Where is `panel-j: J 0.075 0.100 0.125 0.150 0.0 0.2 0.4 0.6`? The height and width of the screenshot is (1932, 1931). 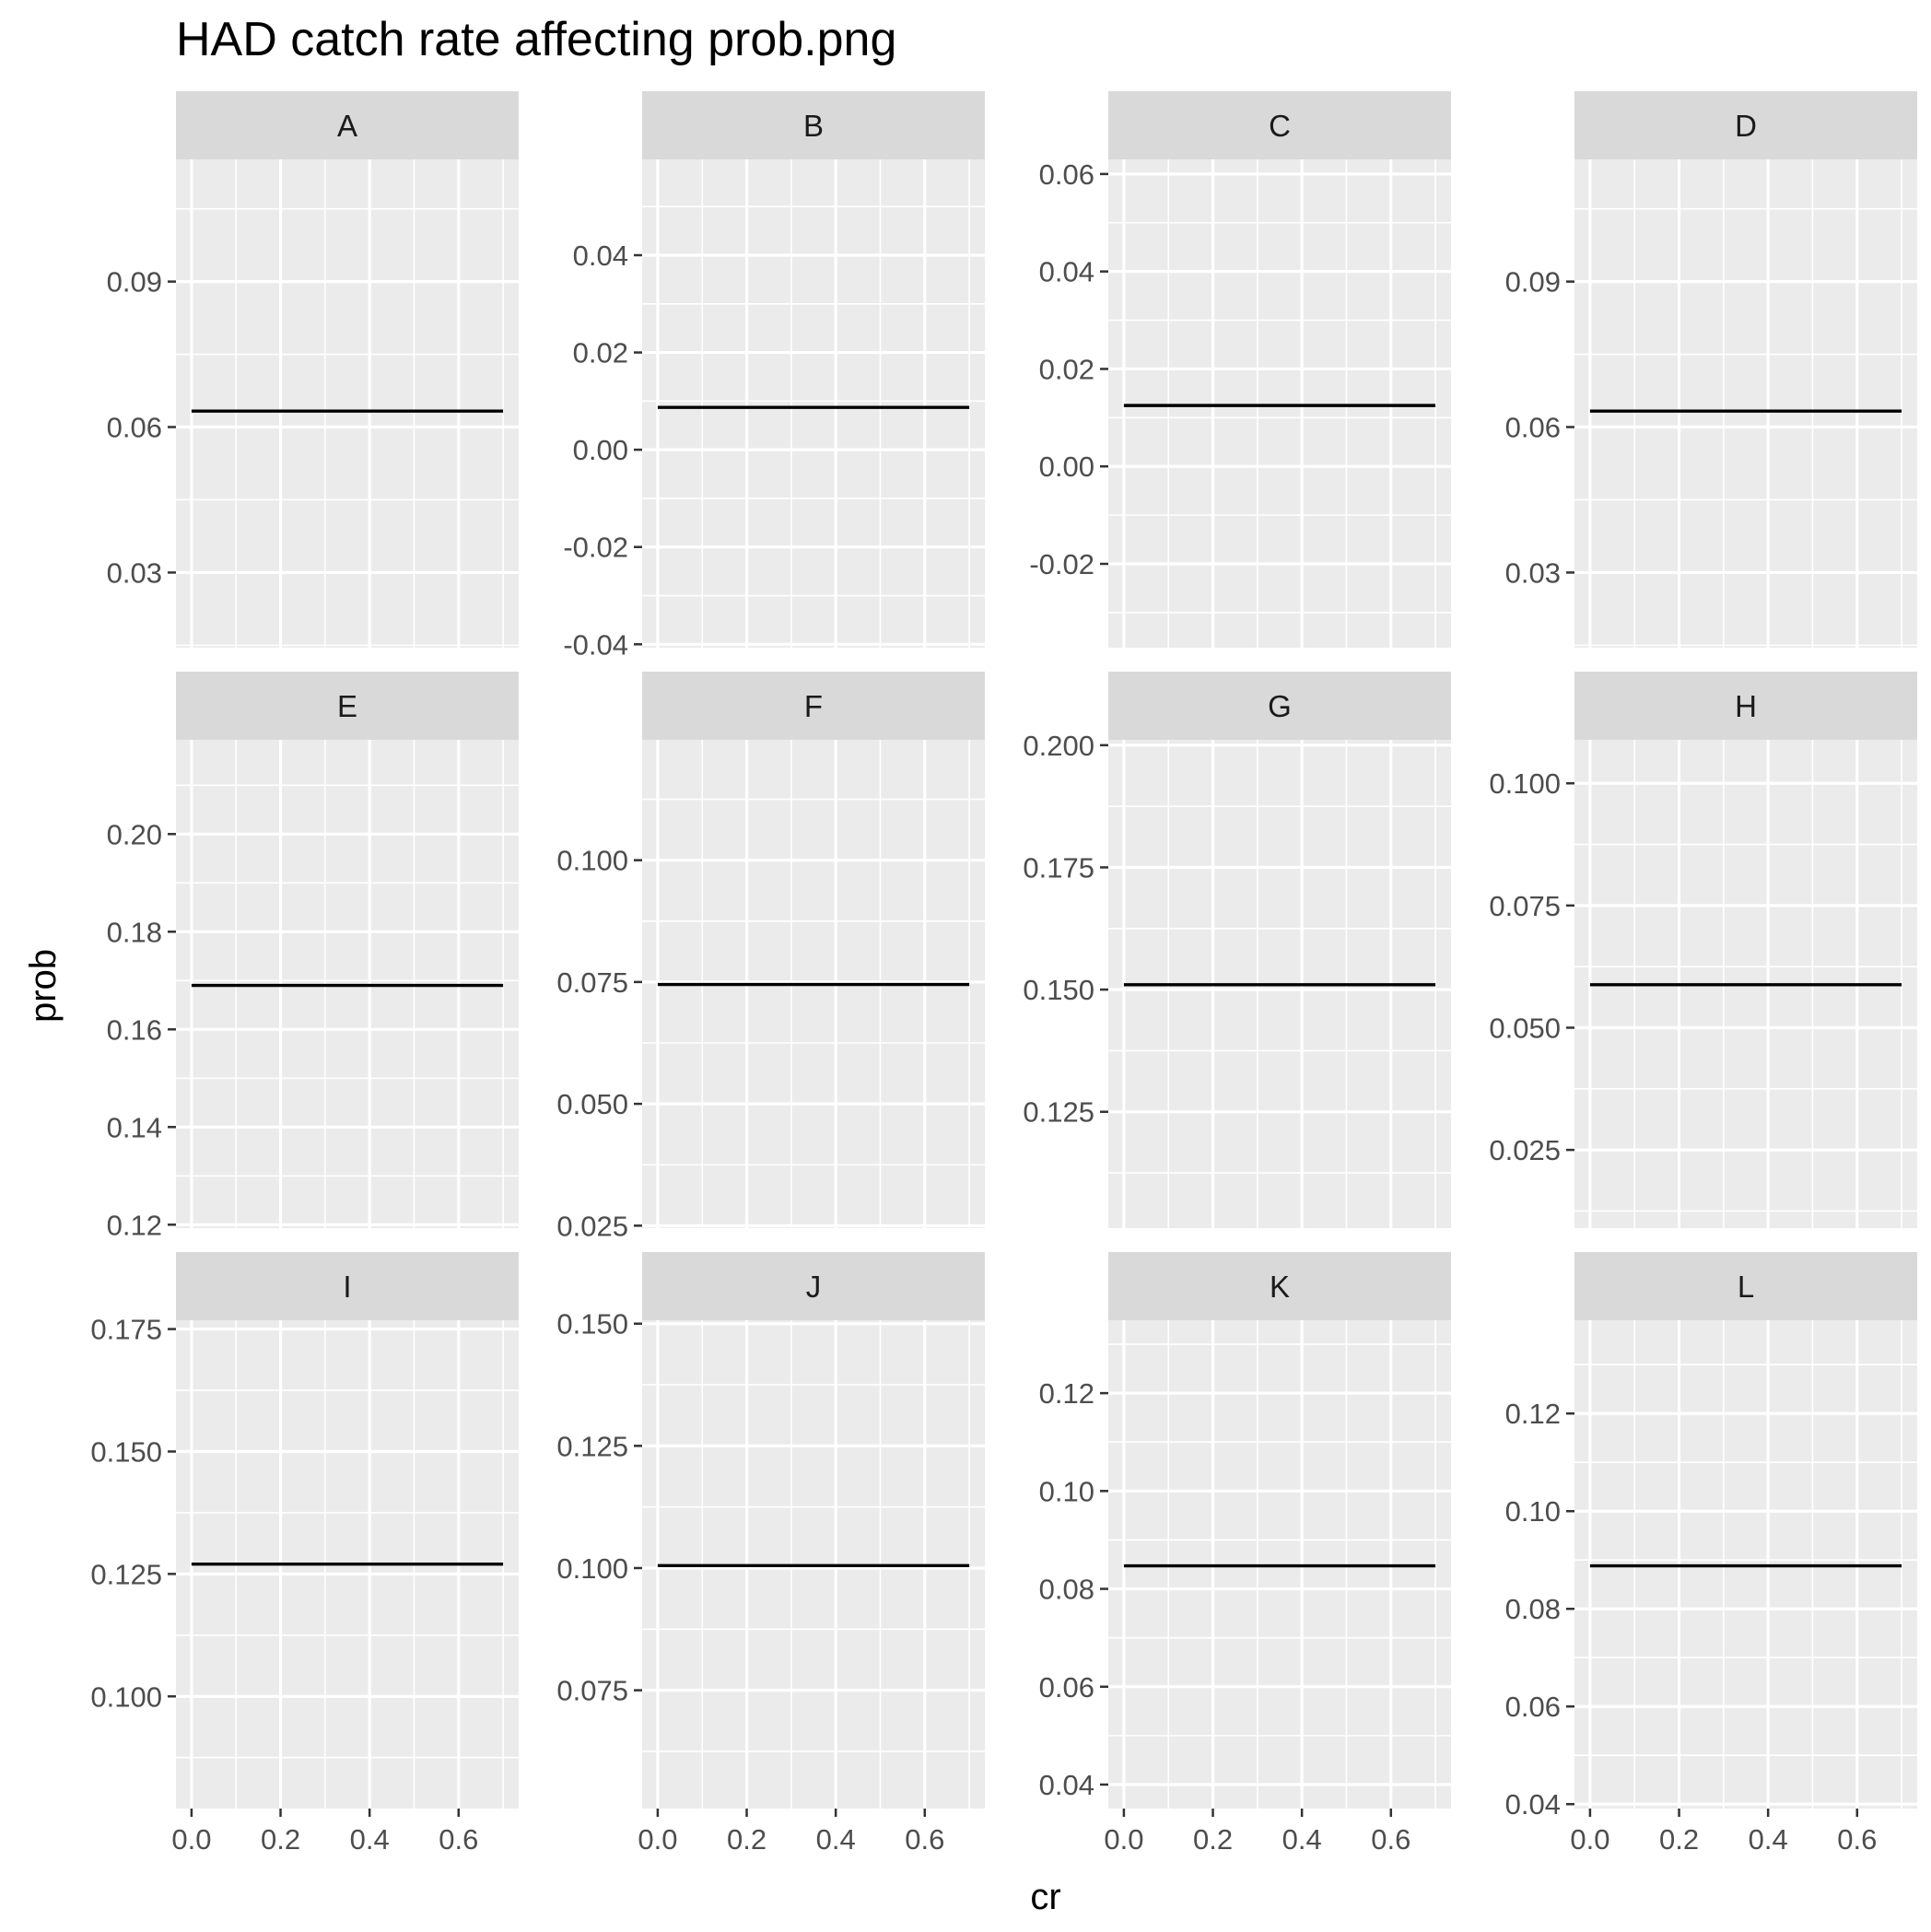
panel-j: J 0.075 0.100 0.125 0.150 0.0 0.2 0.4 0.6 is located at coordinates (770, 1554).